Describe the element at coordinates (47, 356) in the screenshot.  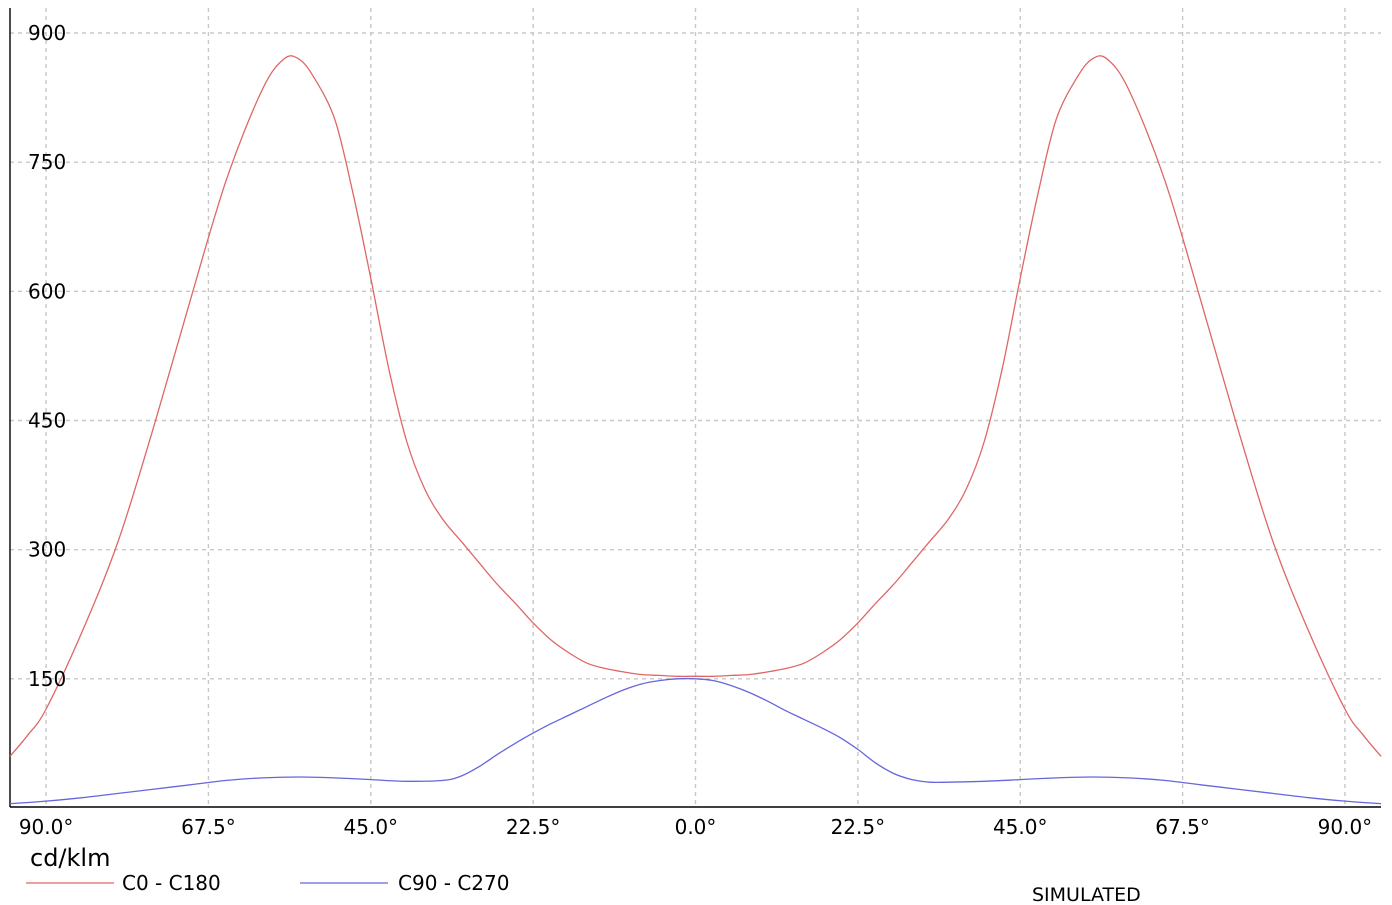
I see `y-tick-labels: 150 300 450 600 750 900` at that location.